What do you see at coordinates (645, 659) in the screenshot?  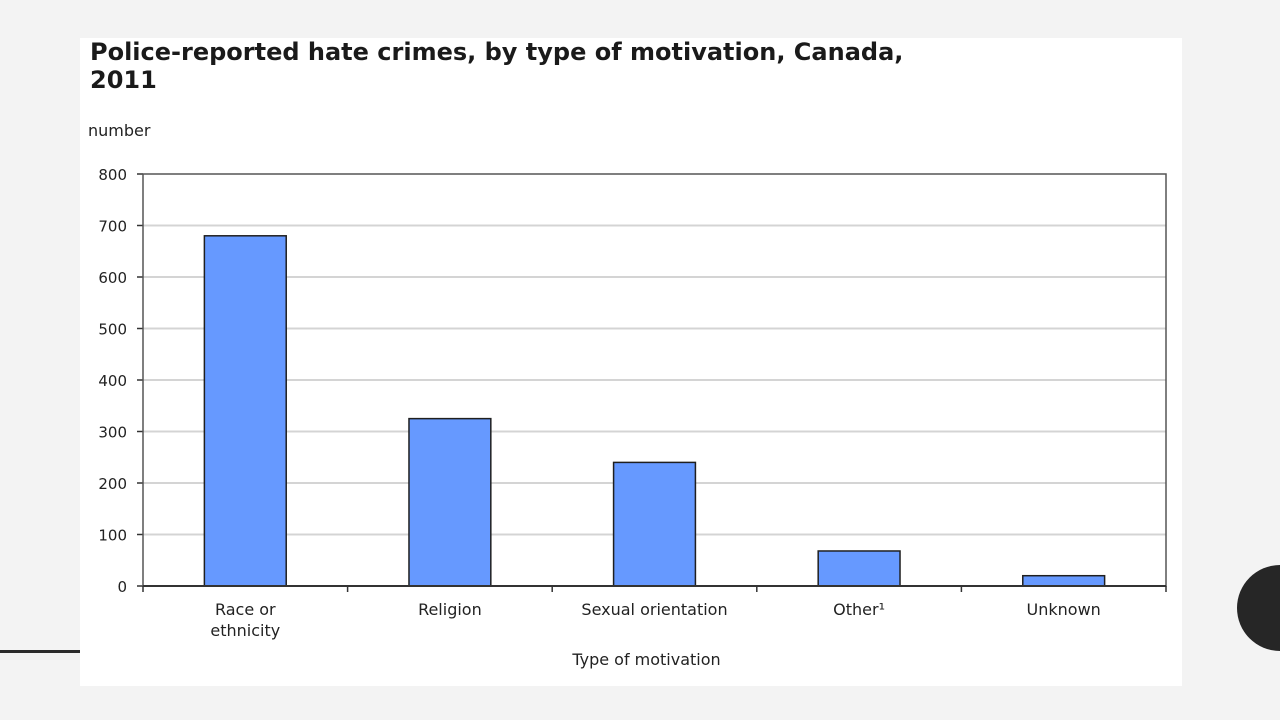 I see `x-axis-title: Type of motivation` at bounding box center [645, 659].